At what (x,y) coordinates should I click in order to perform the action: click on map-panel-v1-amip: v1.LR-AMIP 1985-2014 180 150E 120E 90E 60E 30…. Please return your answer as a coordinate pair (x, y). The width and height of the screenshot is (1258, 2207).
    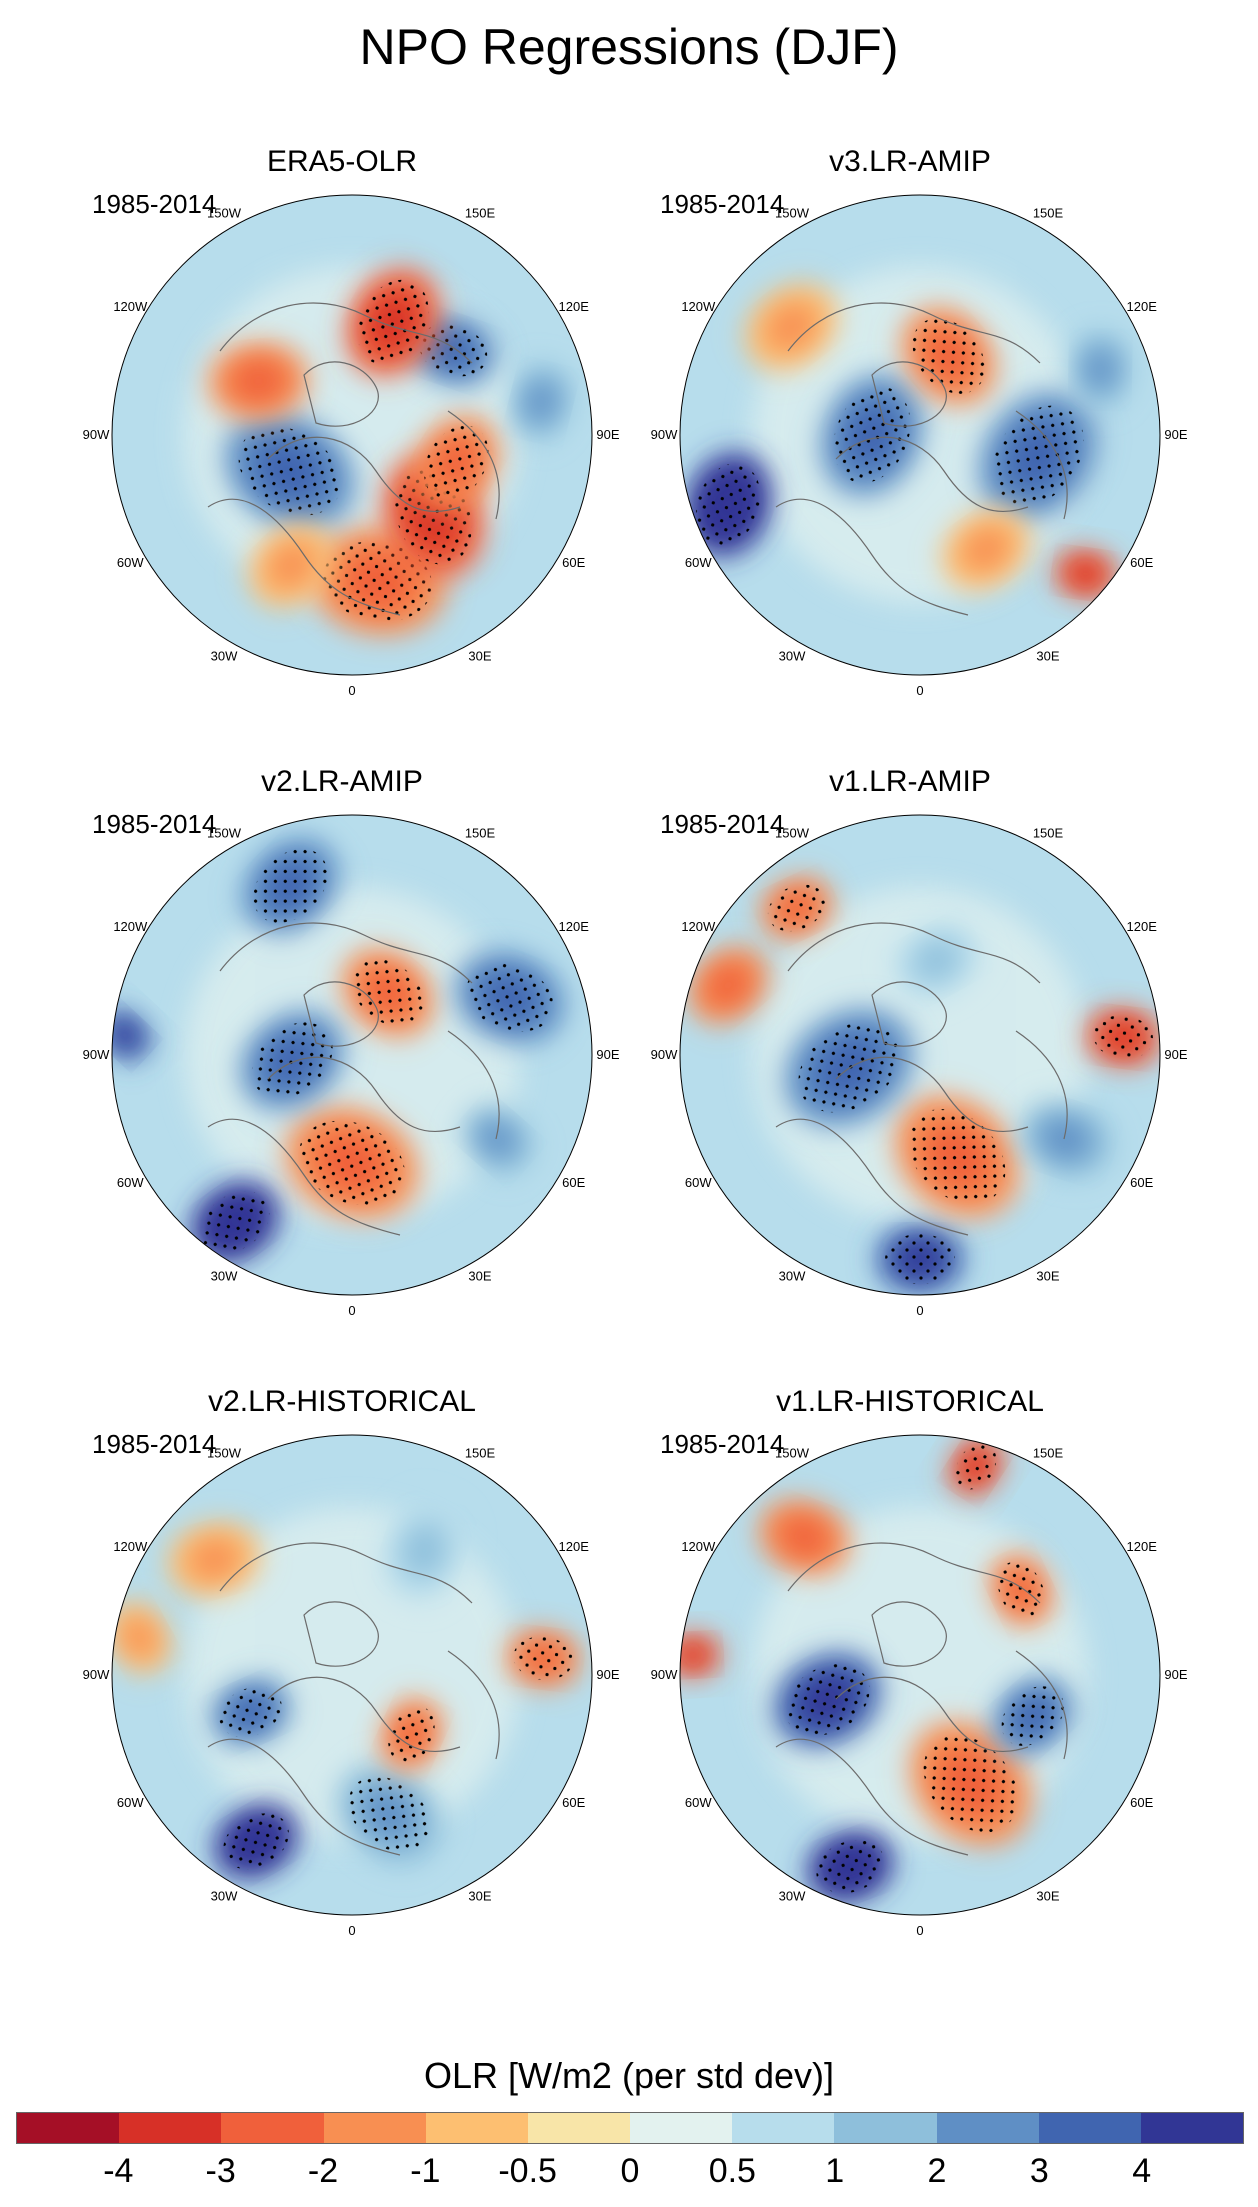
    Looking at the image, I should click on (910, 1045).